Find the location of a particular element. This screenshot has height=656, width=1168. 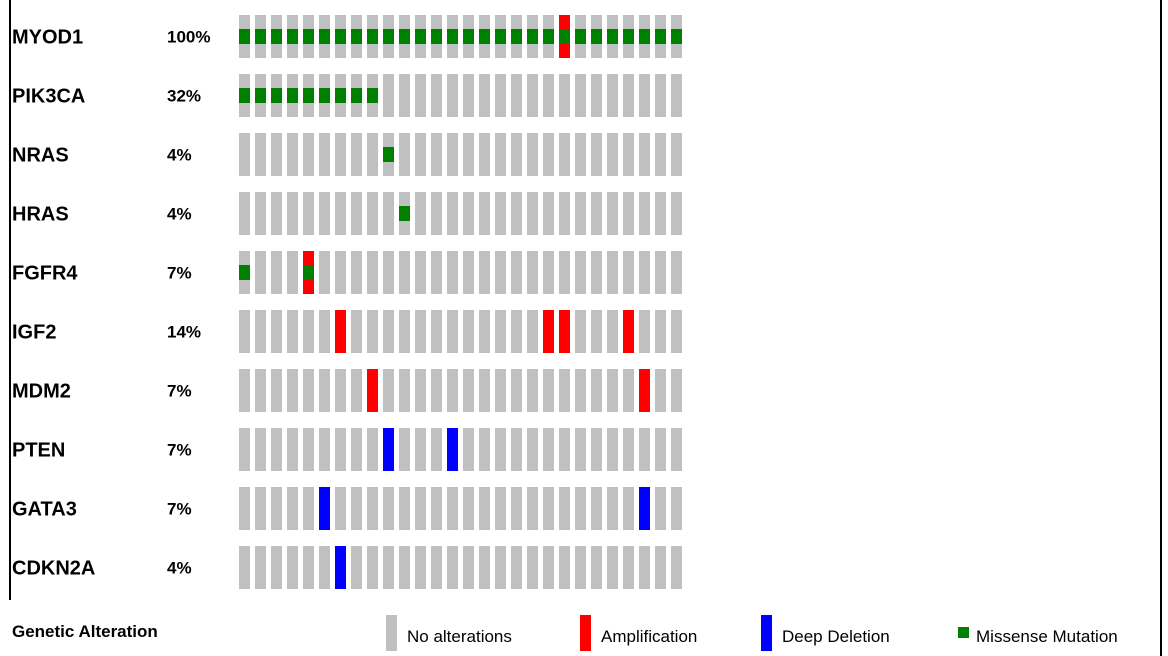

left-border-line is located at coordinates (10, 300).